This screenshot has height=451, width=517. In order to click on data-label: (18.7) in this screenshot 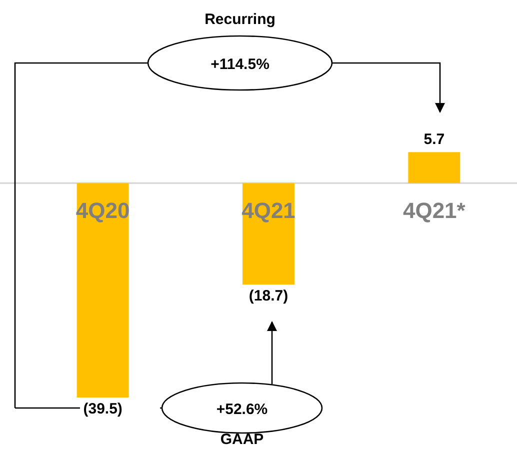, I will do `click(268, 296)`.